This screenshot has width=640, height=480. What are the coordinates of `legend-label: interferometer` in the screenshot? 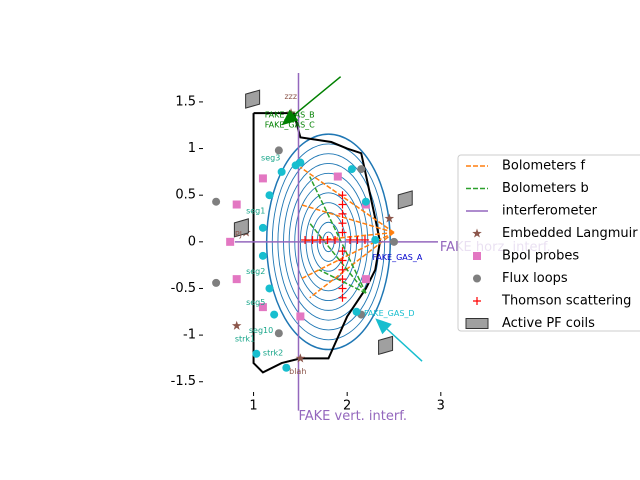 It's located at (550, 211).